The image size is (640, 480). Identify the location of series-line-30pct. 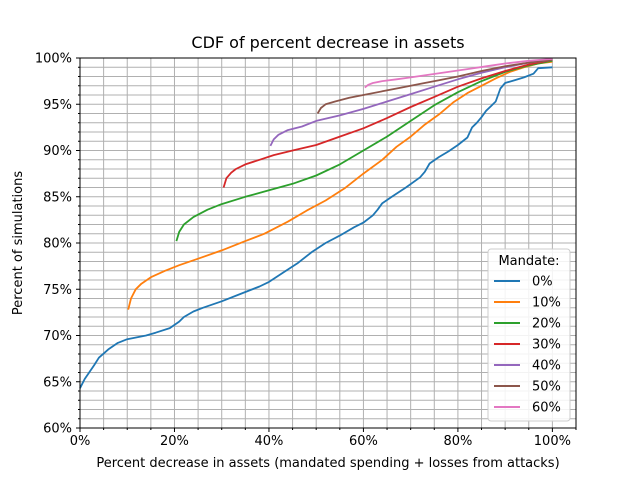
(387, 123).